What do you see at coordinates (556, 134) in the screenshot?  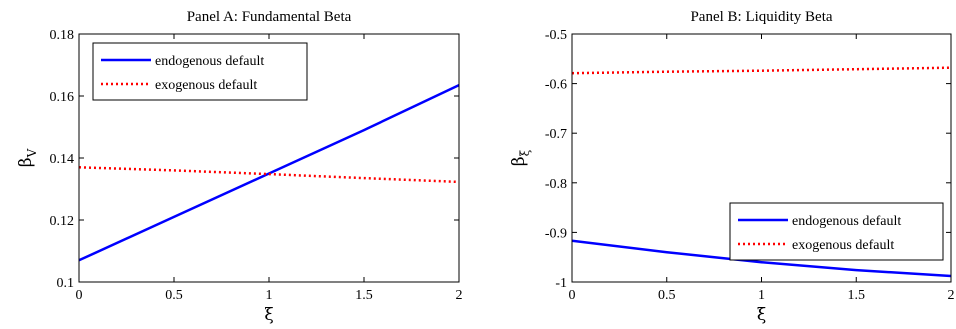 I see `y-tick-label: -0.7` at bounding box center [556, 134].